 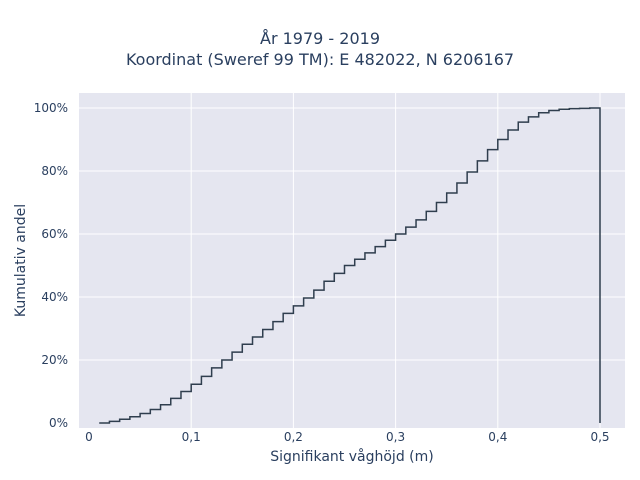 I want to click on y-tick-label: 40%, so click(x=54, y=297).